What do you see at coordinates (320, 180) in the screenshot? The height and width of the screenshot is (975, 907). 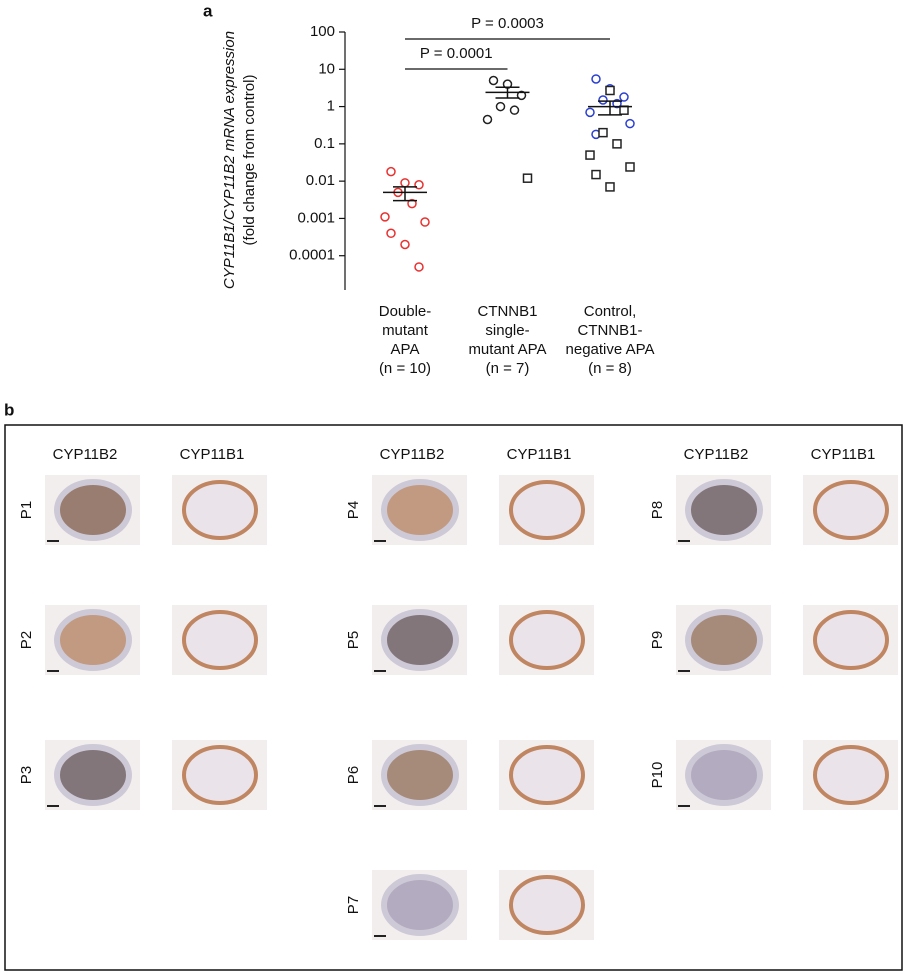 I see `y-tick-label: 0.01` at bounding box center [320, 180].